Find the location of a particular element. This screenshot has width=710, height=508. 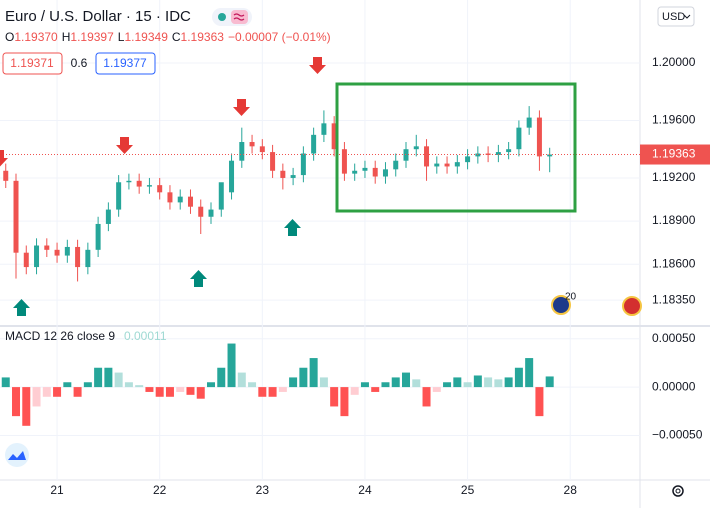

x-tick-label: 28 is located at coordinates (571, 490).